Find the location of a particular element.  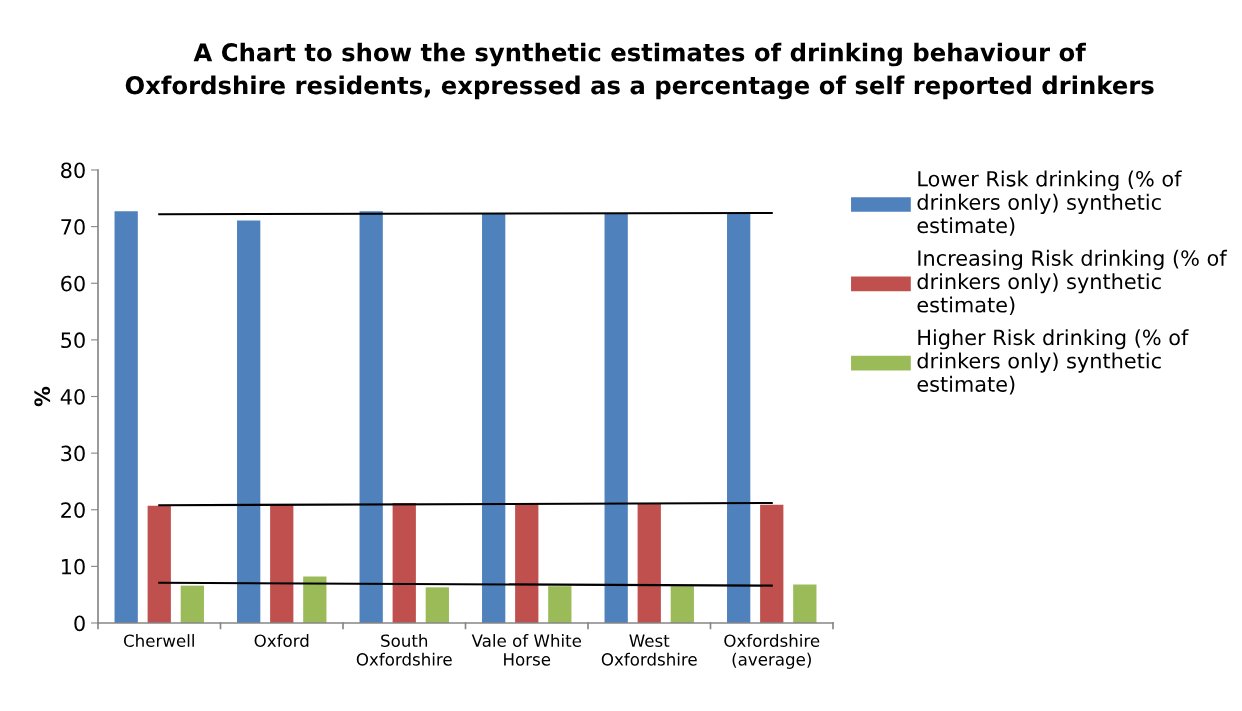

y-tick-label: 20 is located at coordinates (73, 510).